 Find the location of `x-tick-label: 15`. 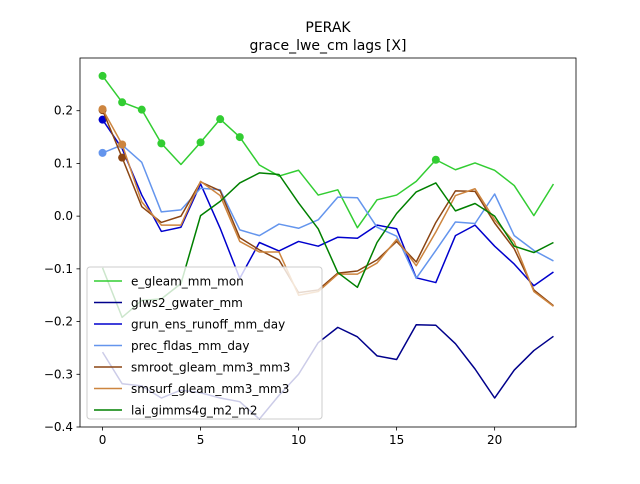

x-tick-label: 15 is located at coordinates (396, 440).